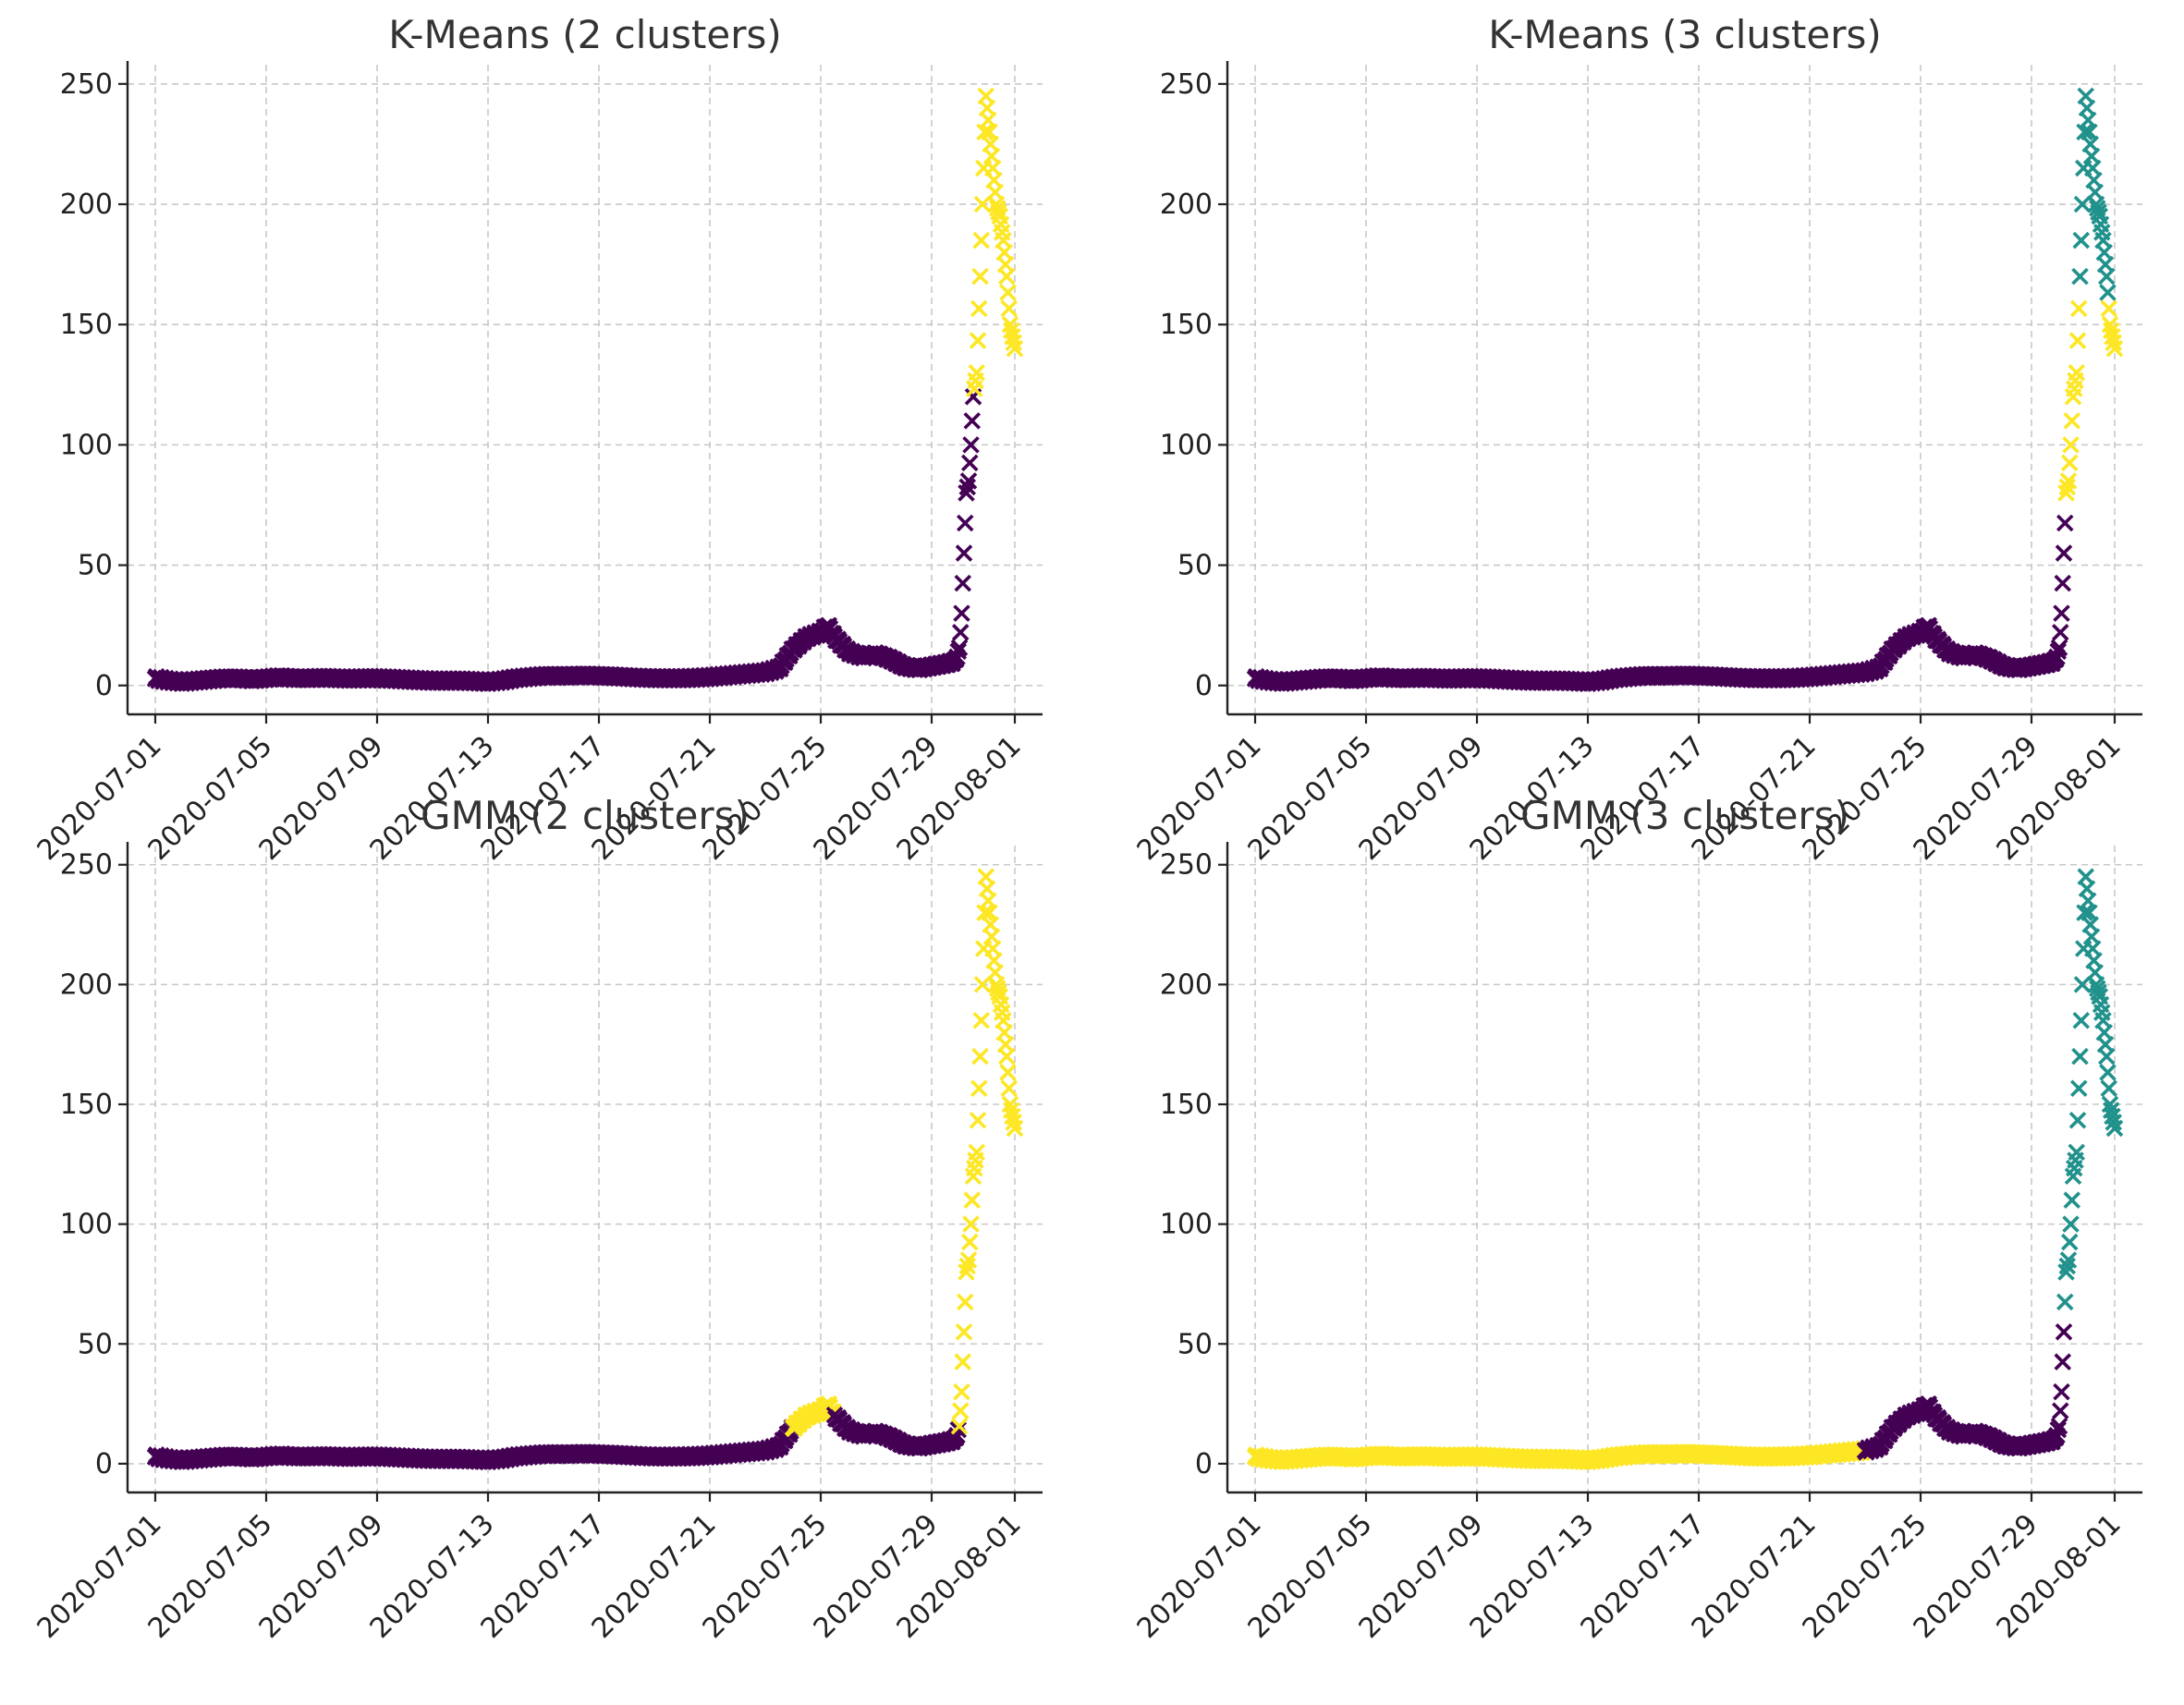 The height and width of the screenshot is (1705, 2184). Describe the element at coordinates (585, 34) in the screenshot. I see `subplot-title: K-Means (2 clusters)` at that location.